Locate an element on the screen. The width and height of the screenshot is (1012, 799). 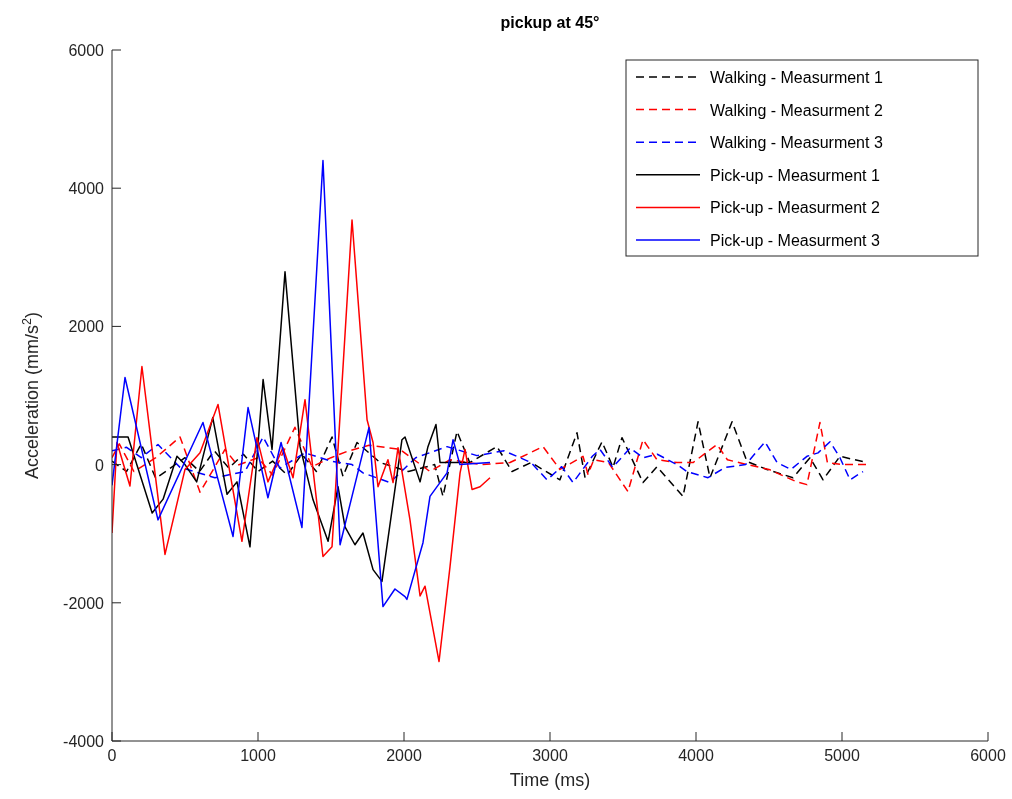
x-tick-label: 6000 is located at coordinates (988, 755).